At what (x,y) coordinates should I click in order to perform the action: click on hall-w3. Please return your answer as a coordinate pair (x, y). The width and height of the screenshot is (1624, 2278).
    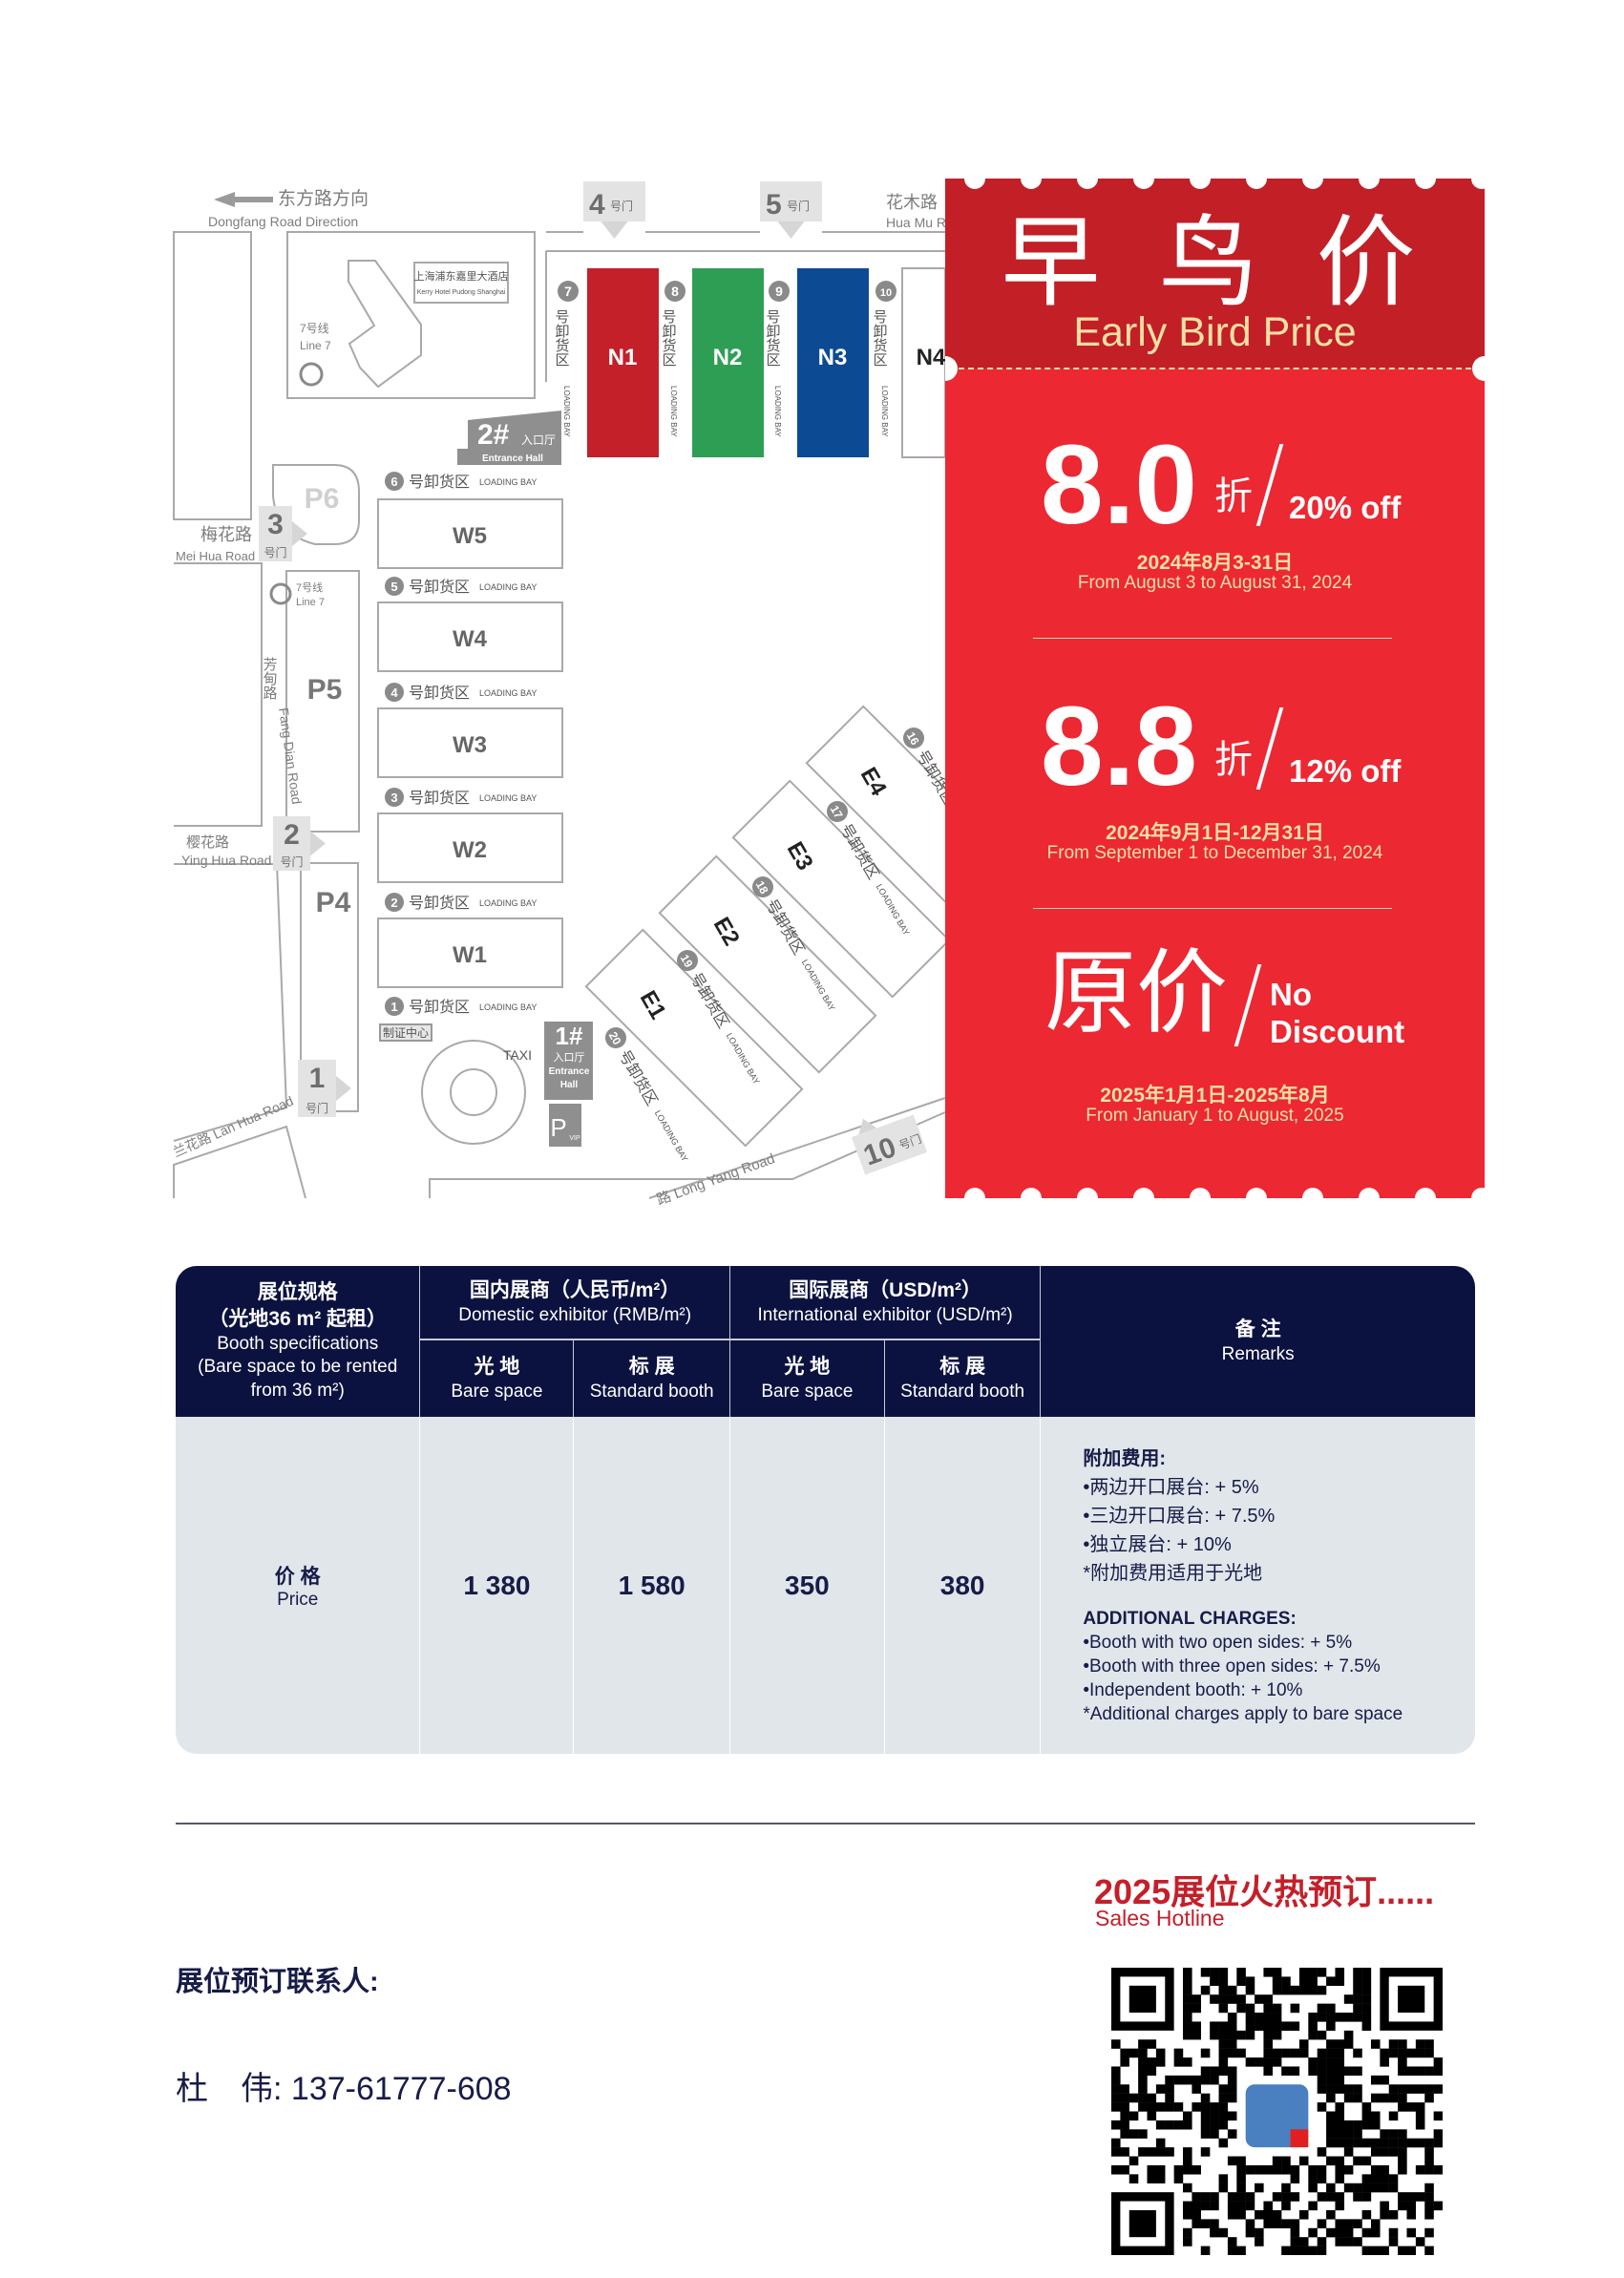
    Looking at the image, I should click on (470, 742).